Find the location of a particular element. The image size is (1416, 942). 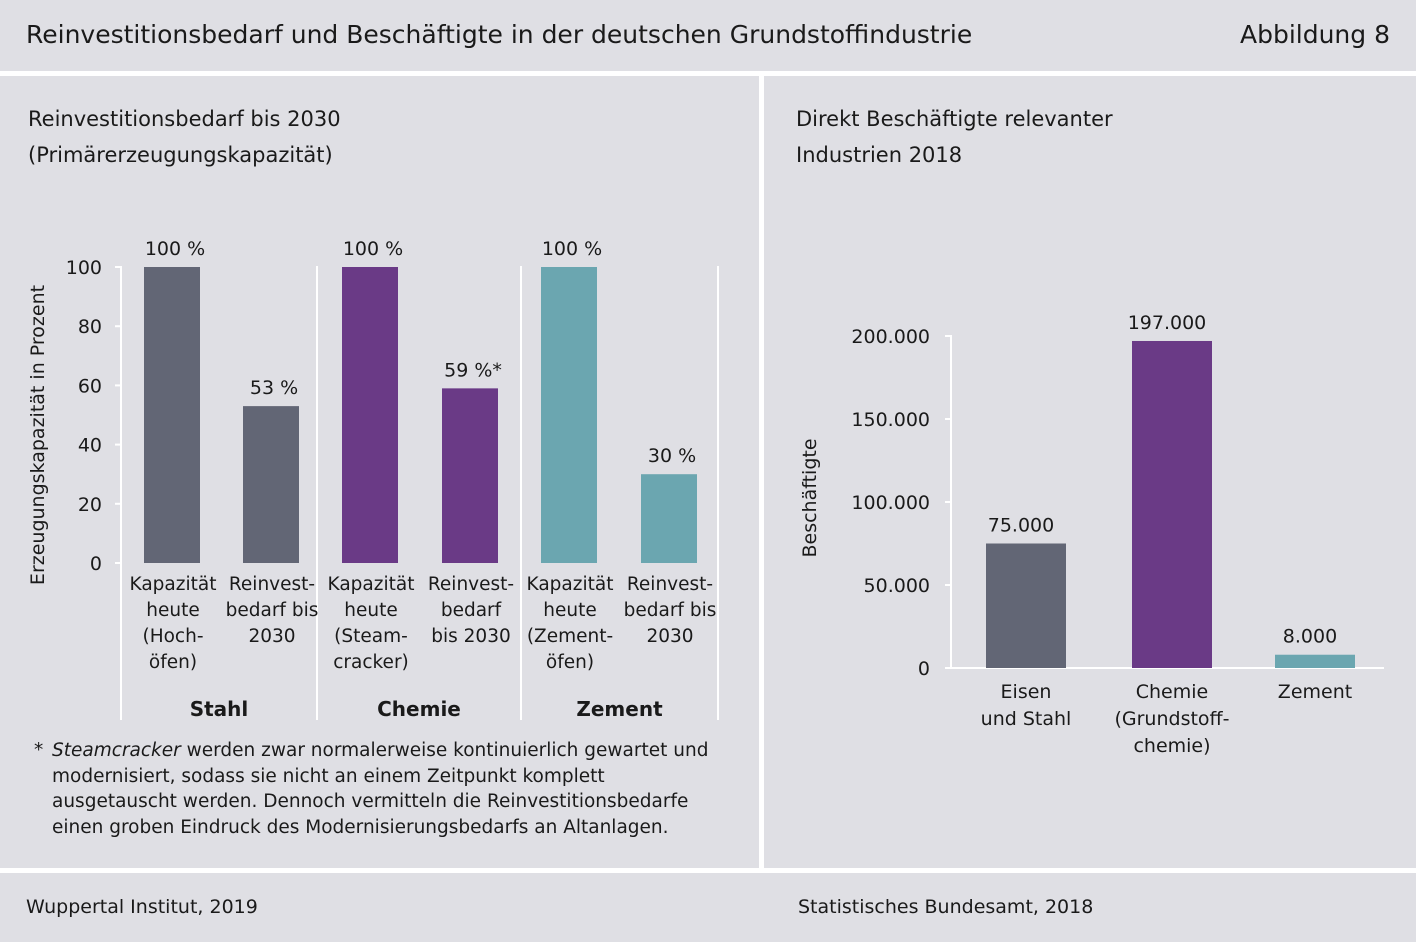

y-tick-label: 50.000 is located at coordinates (897, 586).